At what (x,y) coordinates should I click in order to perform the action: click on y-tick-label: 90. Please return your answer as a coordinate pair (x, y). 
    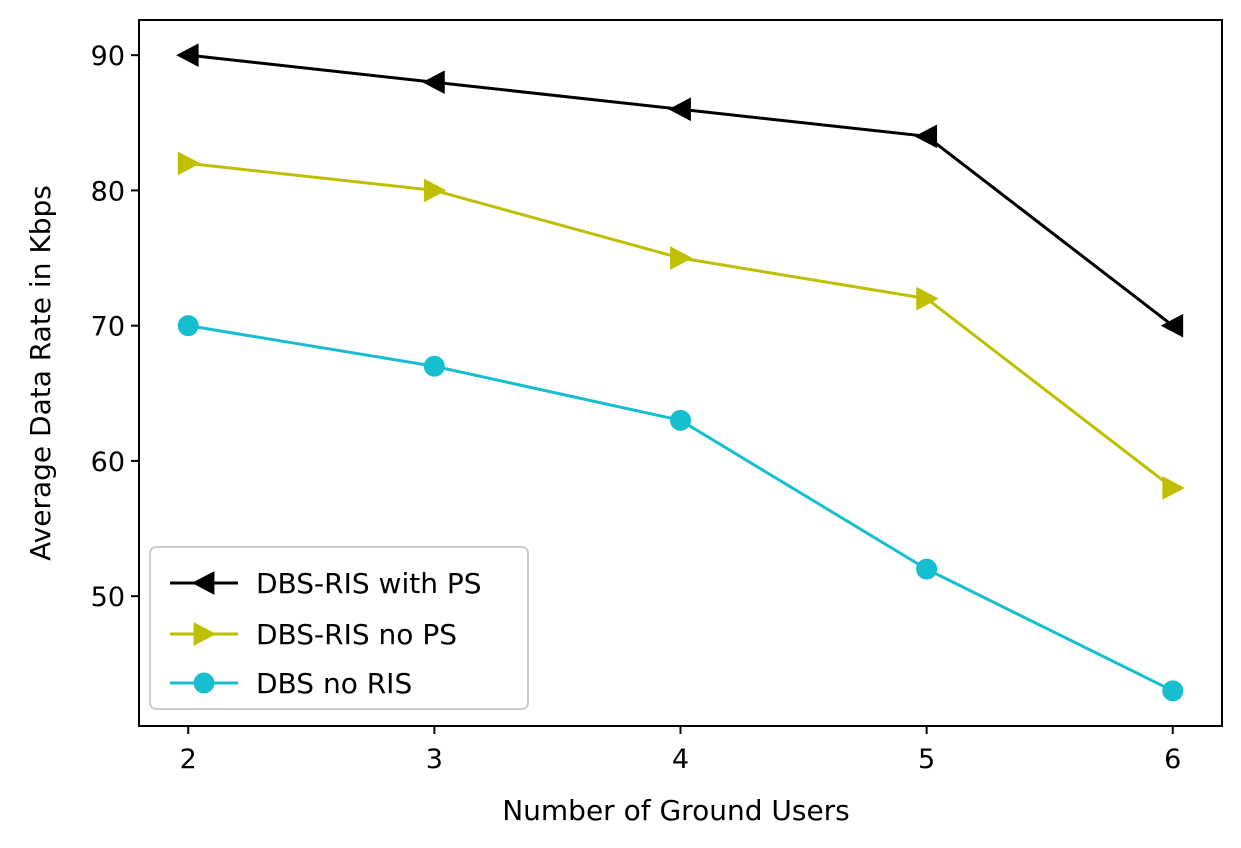
    Looking at the image, I should click on (108, 56).